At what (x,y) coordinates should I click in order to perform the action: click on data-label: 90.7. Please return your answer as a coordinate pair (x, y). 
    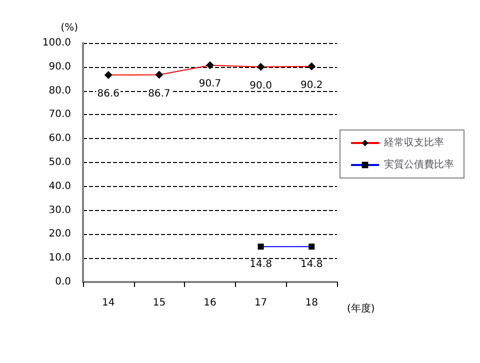
    Looking at the image, I should click on (210, 84).